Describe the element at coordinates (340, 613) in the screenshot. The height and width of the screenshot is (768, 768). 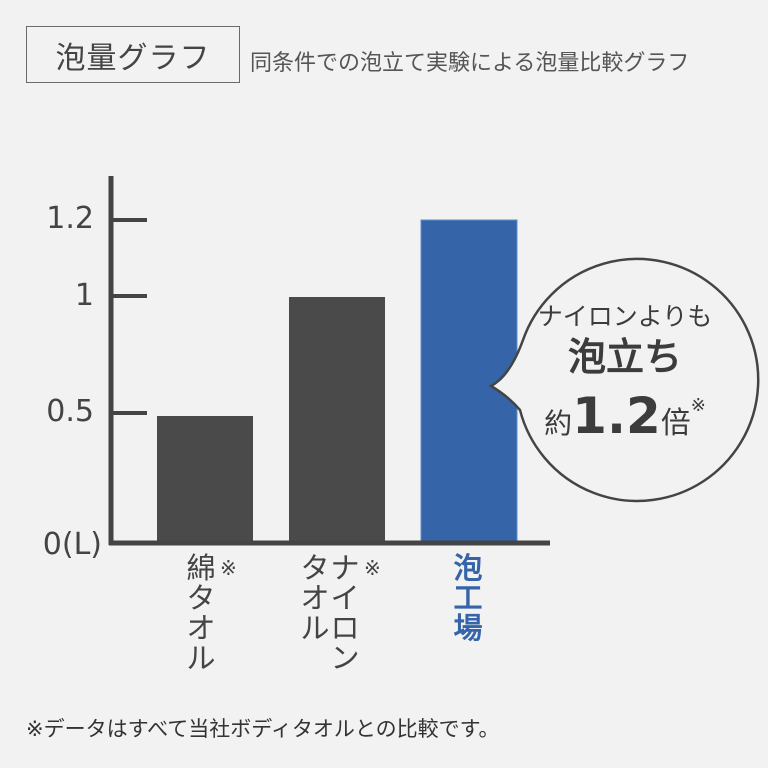
I see `x-label-nylon-towel: タ オ ル ナ イ ロ ン ※` at that location.